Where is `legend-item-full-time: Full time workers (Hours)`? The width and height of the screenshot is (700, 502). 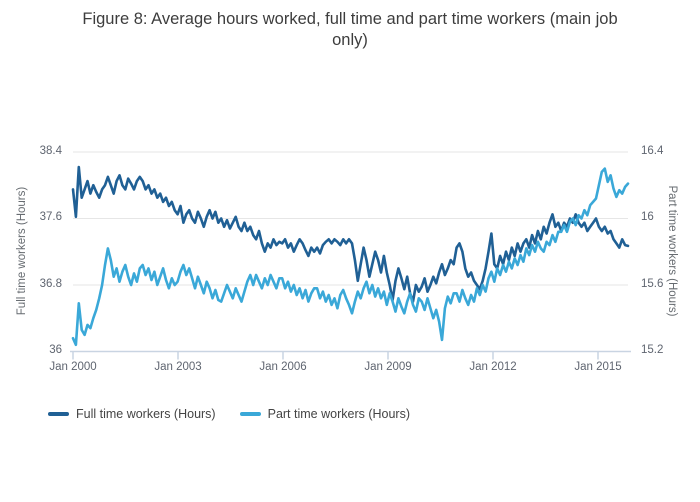
legend-item-full-time: Full time workers (Hours) is located at coordinates (132, 414).